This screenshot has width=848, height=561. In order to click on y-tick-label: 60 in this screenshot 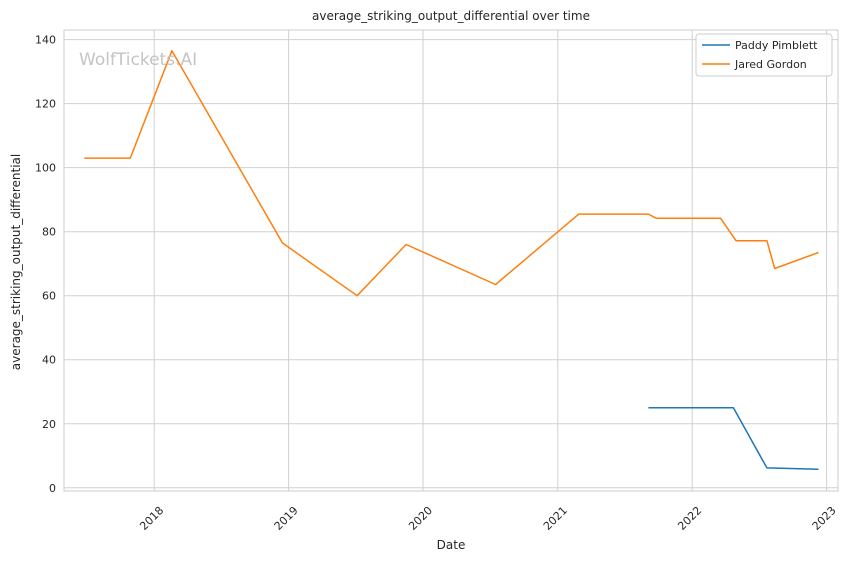, I will do `click(49, 296)`.